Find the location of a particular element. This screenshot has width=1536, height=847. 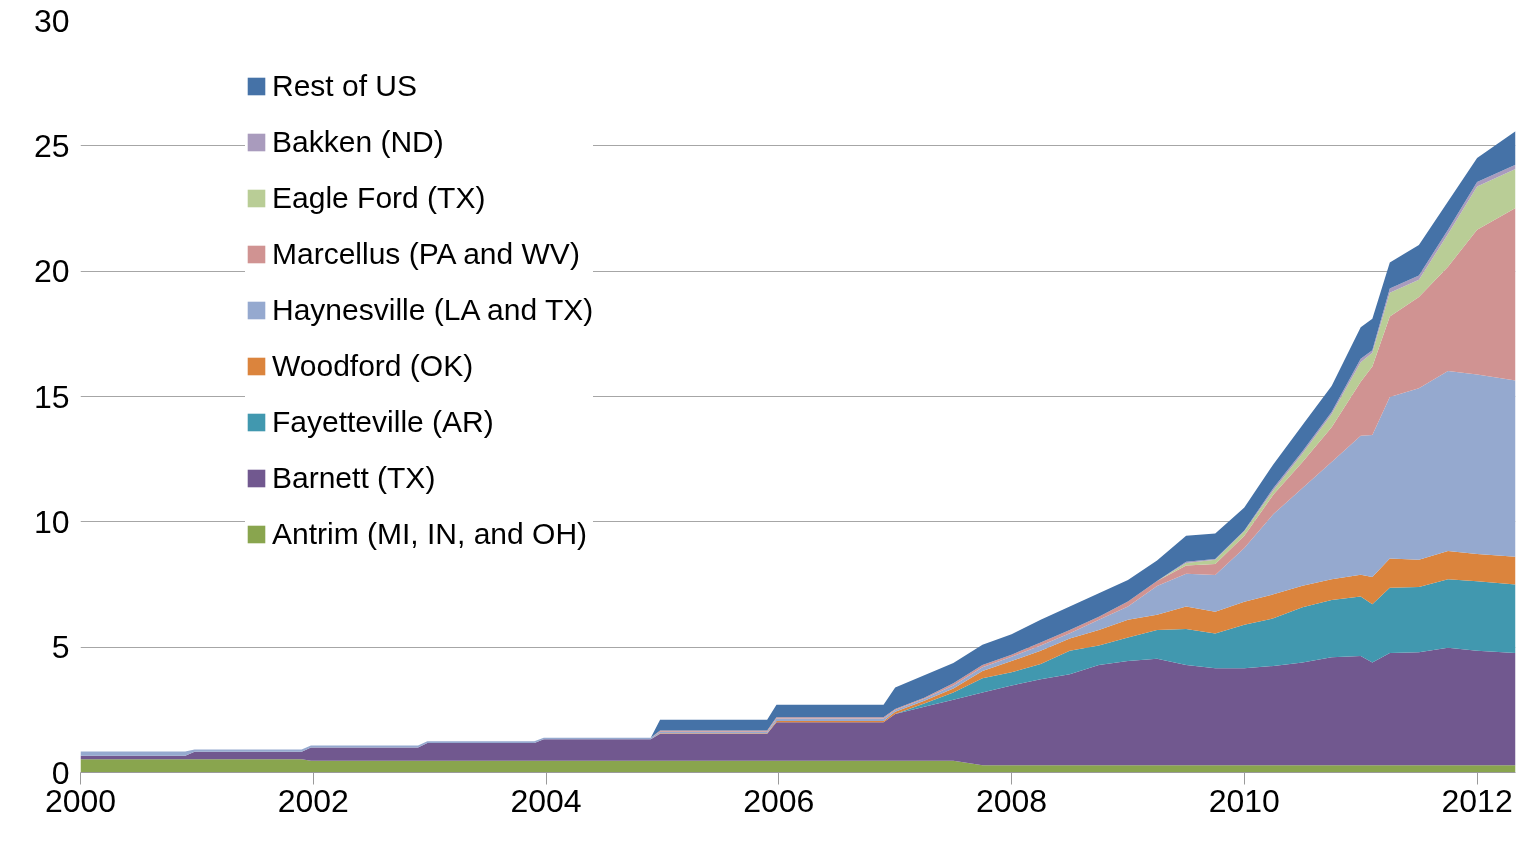

legend-label: Woodford (OK) is located at coordinates (373, 366).